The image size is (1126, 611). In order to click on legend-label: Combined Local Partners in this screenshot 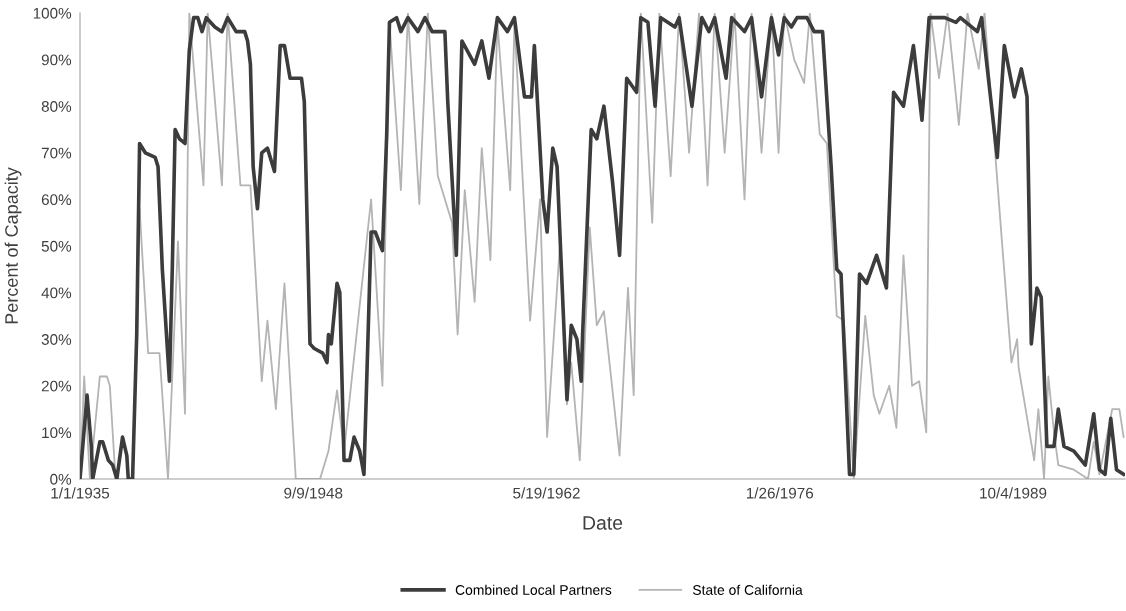, I will do `click(533, 589)`.